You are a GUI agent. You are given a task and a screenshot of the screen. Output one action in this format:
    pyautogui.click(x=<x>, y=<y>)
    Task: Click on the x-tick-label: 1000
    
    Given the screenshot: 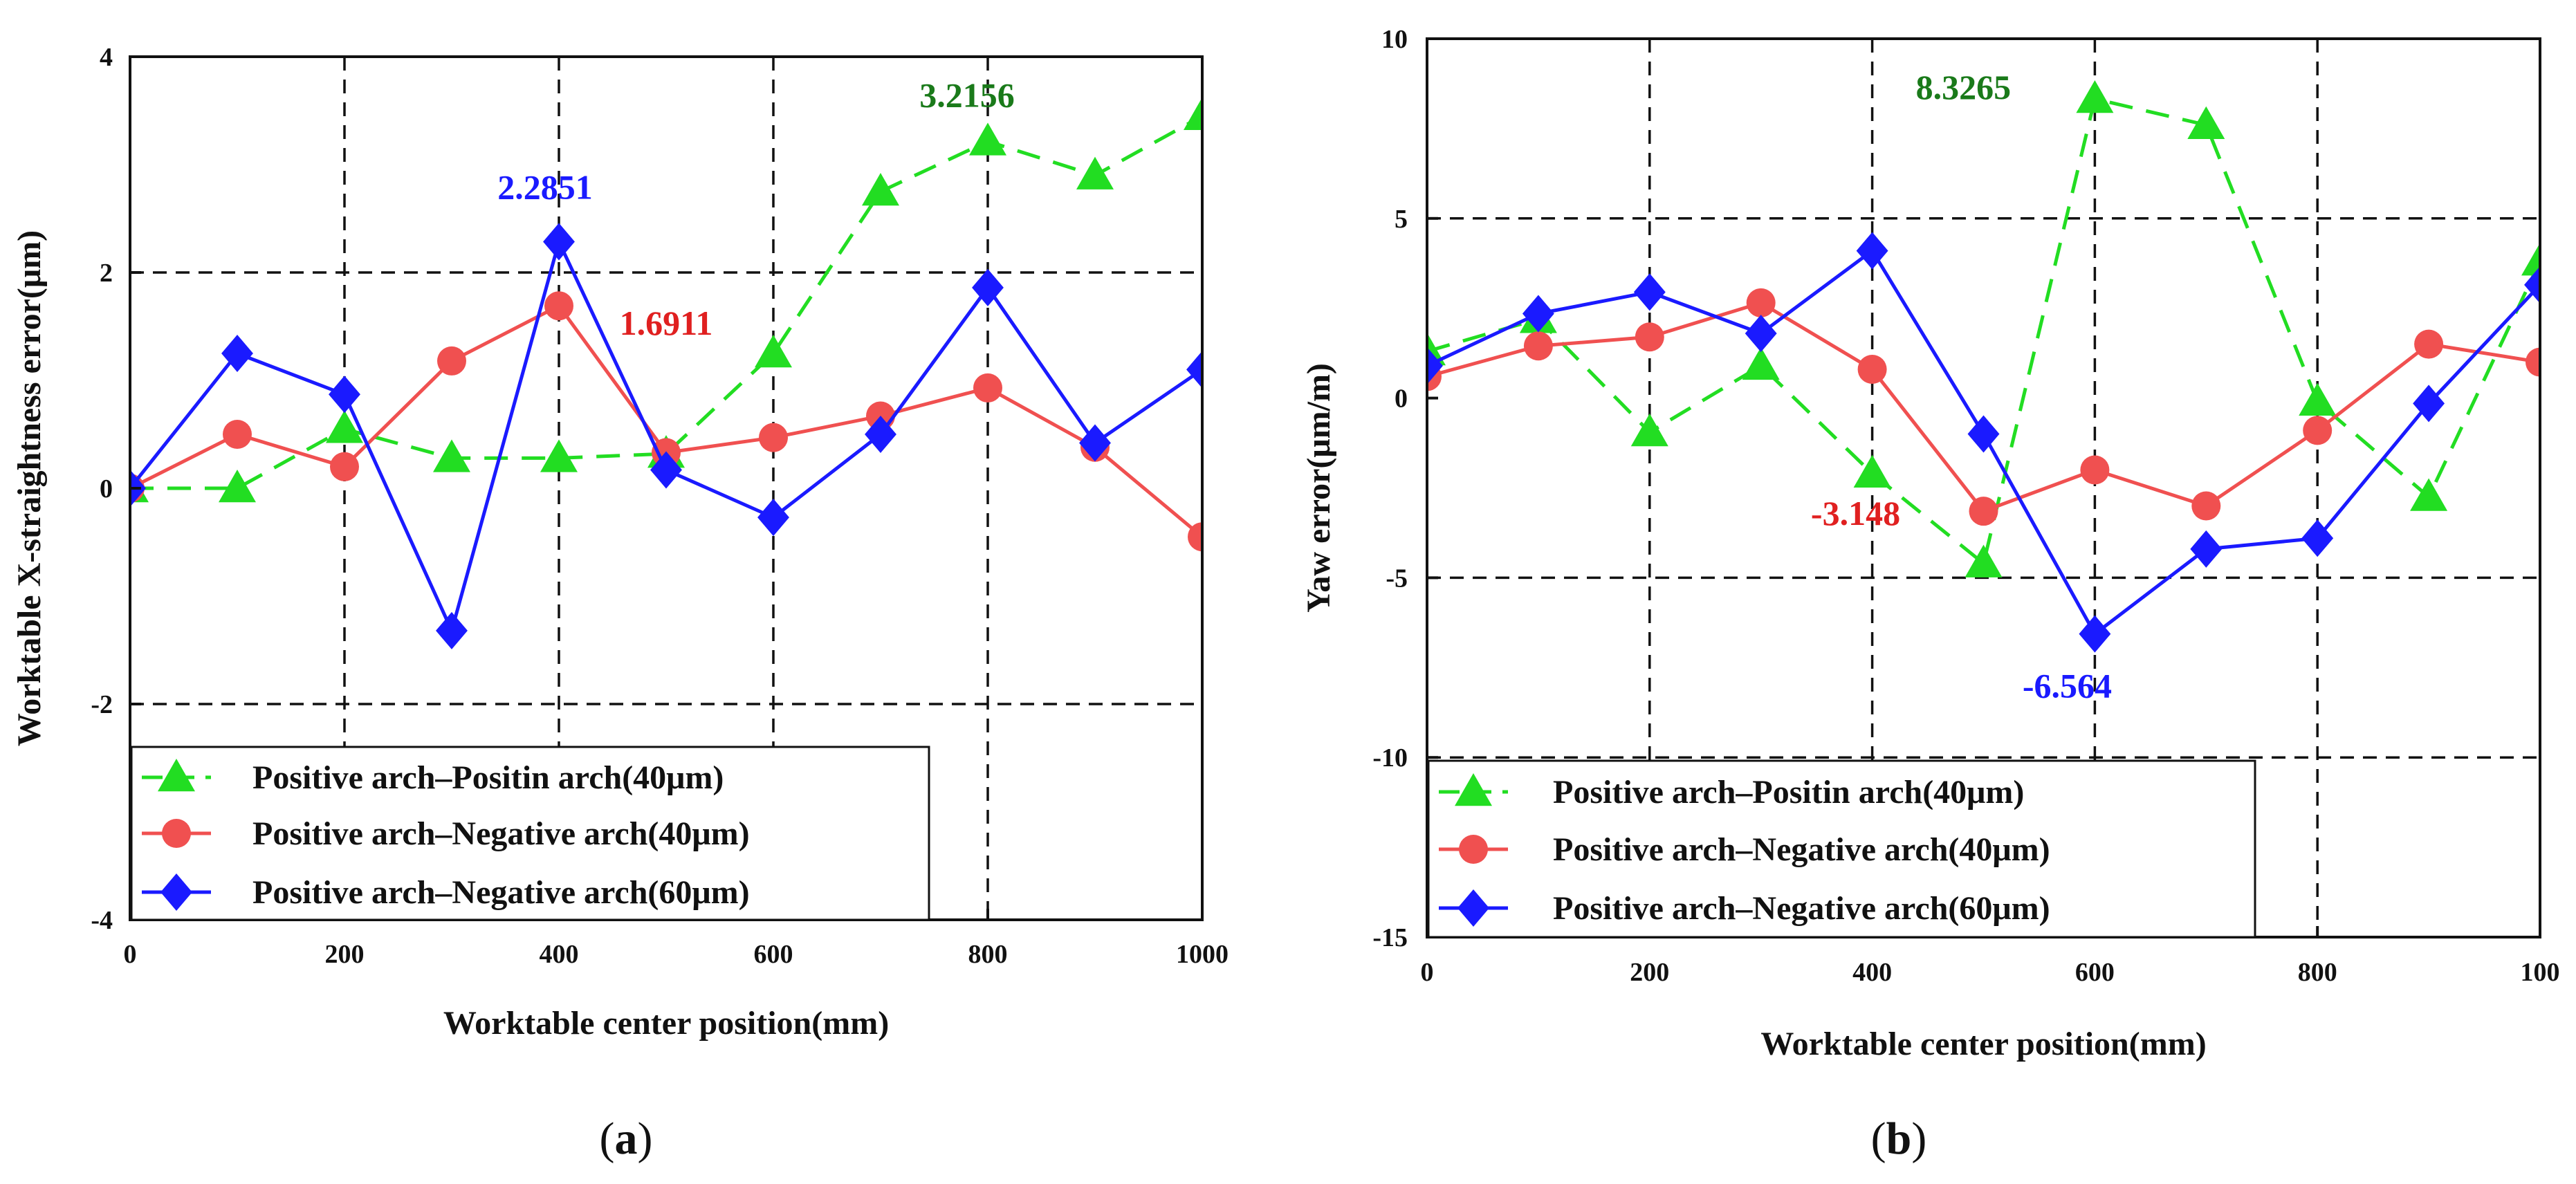 What is the action you would take?
    pyautogui.click(x=1202, y=954)
    